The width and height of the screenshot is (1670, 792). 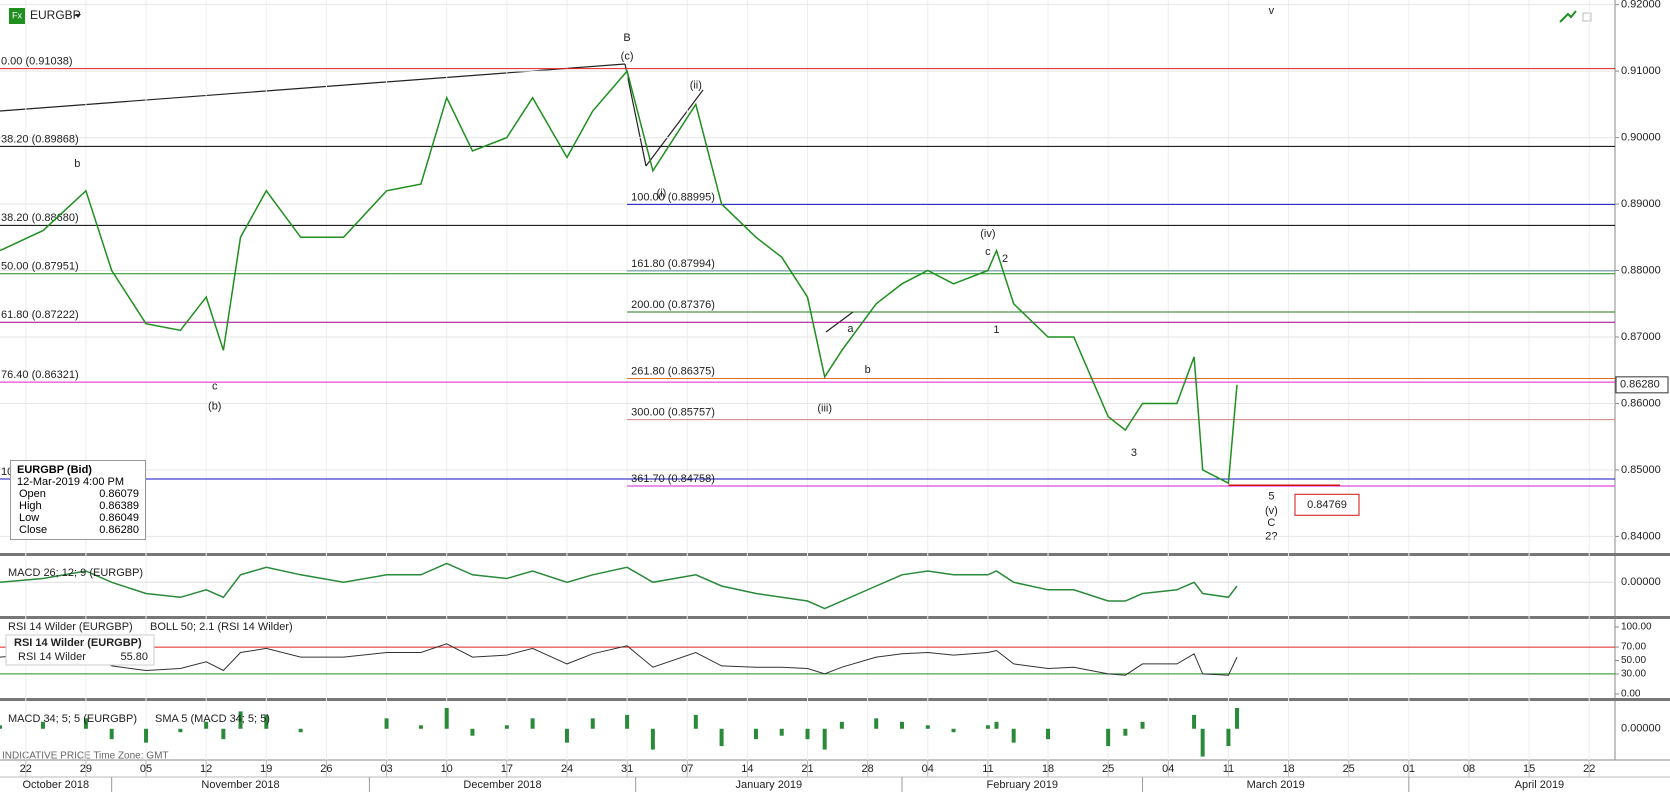 What do you see at coordinates (673, 264) in the screenshot?
I see `fib-label: 161.80 (0.87994)` at bounding box center [673, 264].